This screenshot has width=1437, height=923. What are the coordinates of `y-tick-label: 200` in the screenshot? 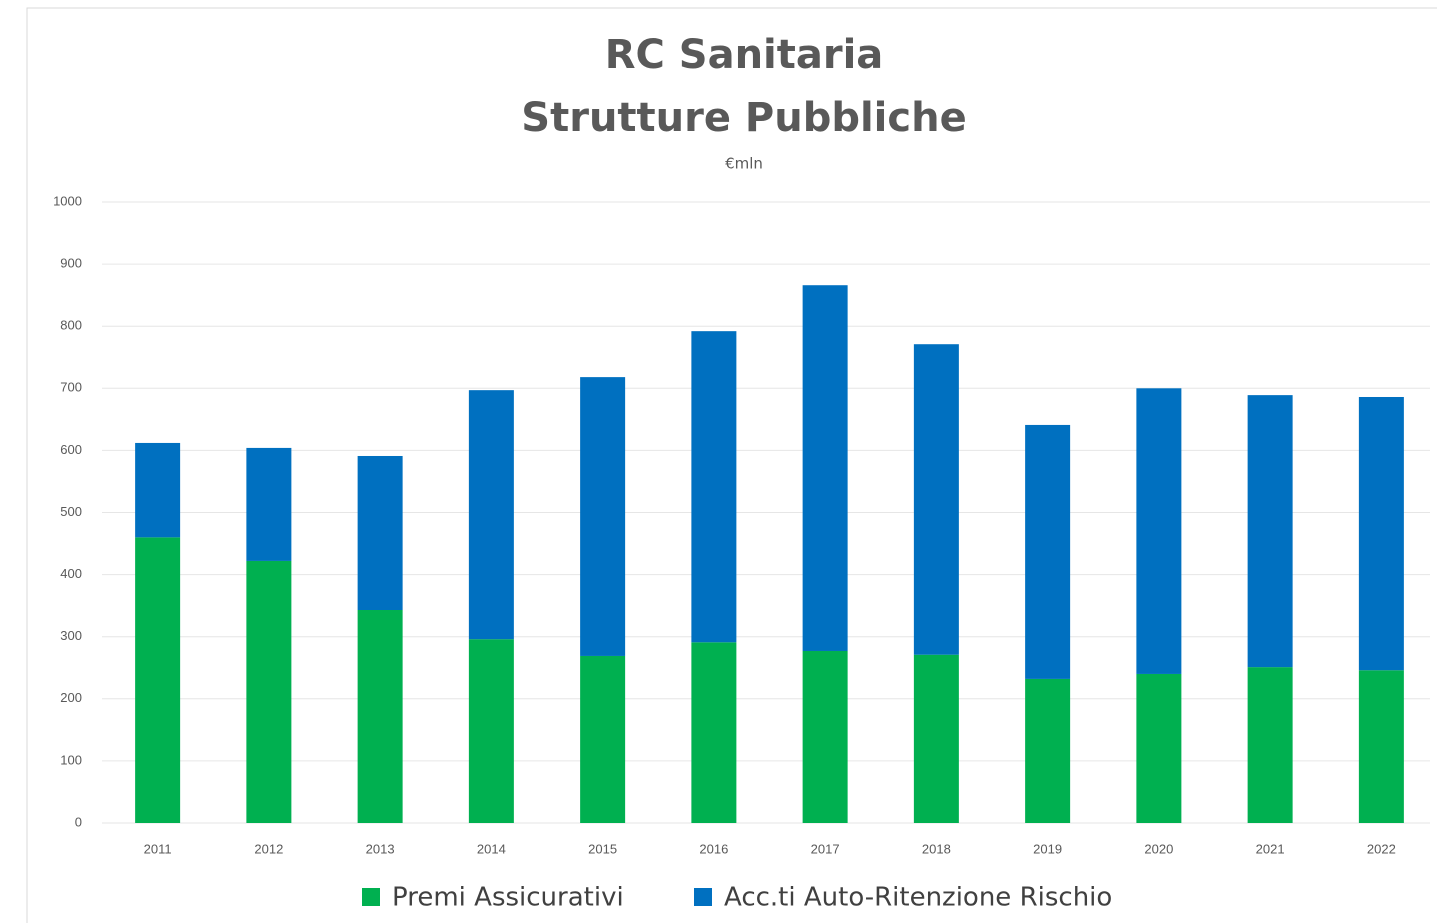 It's located at (71, 697).